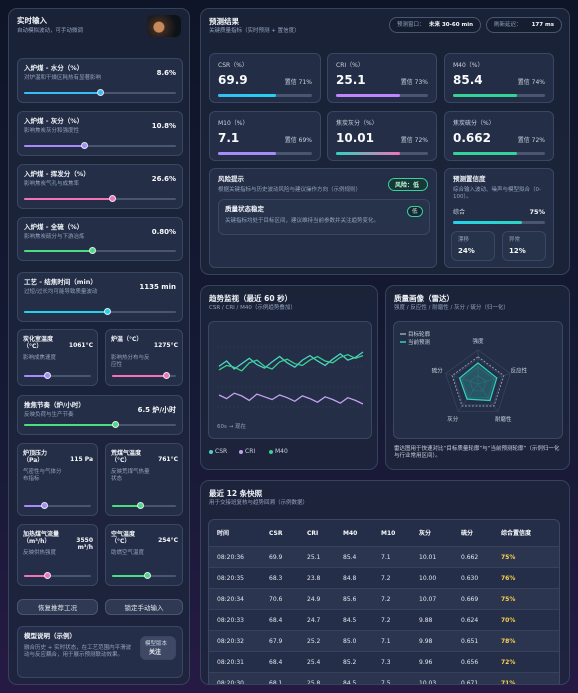 This screenshot has height=693, width=578. Describe the element at coordinates (230, 620) in the screenshot. I see `table-cell: 08:20:33` at that location.